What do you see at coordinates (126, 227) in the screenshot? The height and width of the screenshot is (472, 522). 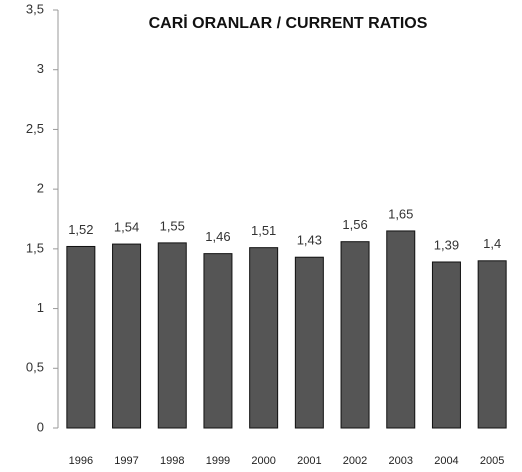 I see `value-label: 1,54` at bounding box center [126, 227].